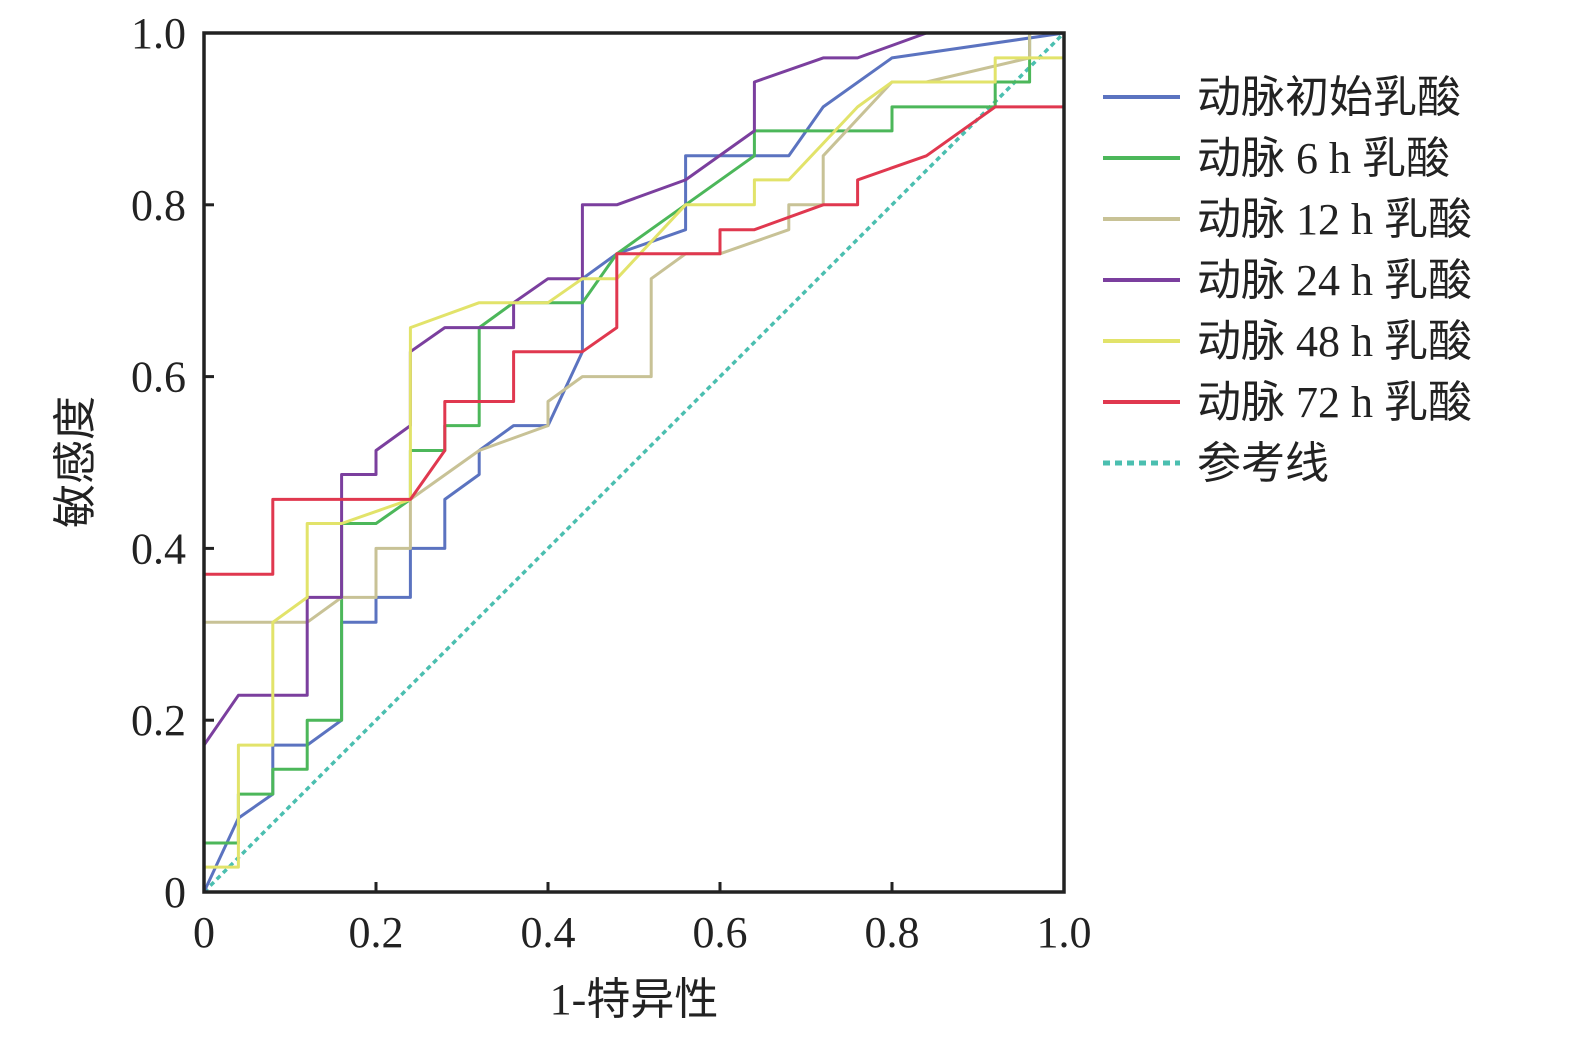 The width and height of the screenshot is (1575, 1044). What do you see at coordinates (75, 462) in the screenshot?
I see `y-axis-label: 敏感度` at bounding box center [75, 462].